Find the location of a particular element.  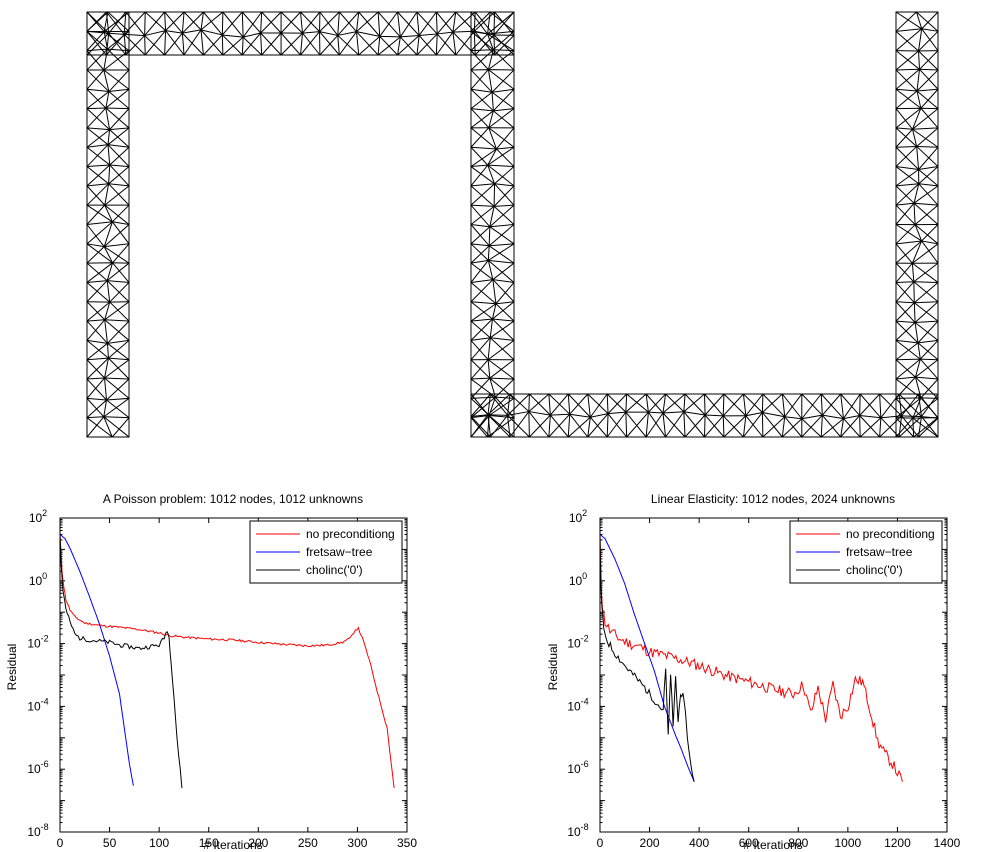

legend-label: cholinc('0') is located at coordinates (874, 570).